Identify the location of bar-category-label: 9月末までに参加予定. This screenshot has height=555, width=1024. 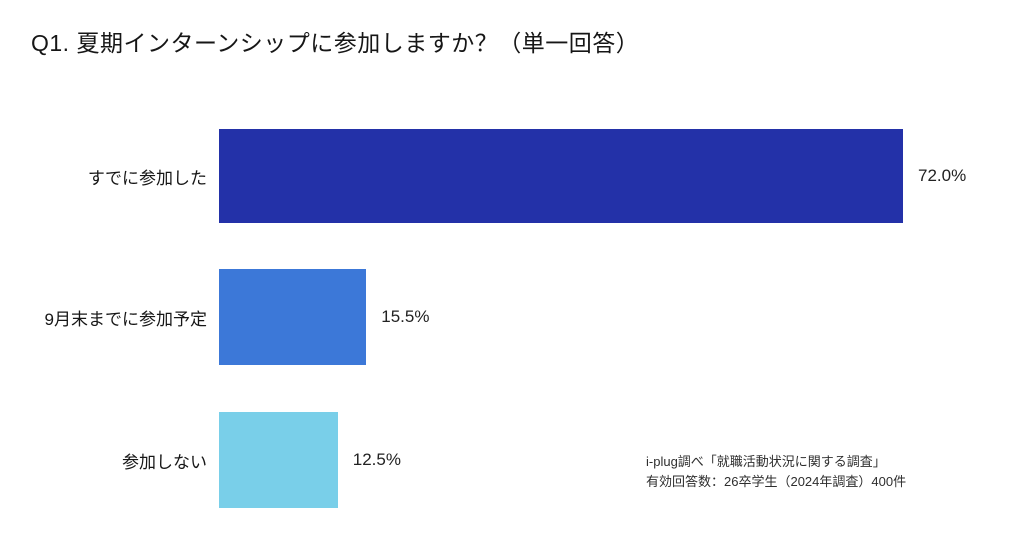
(125, 319).